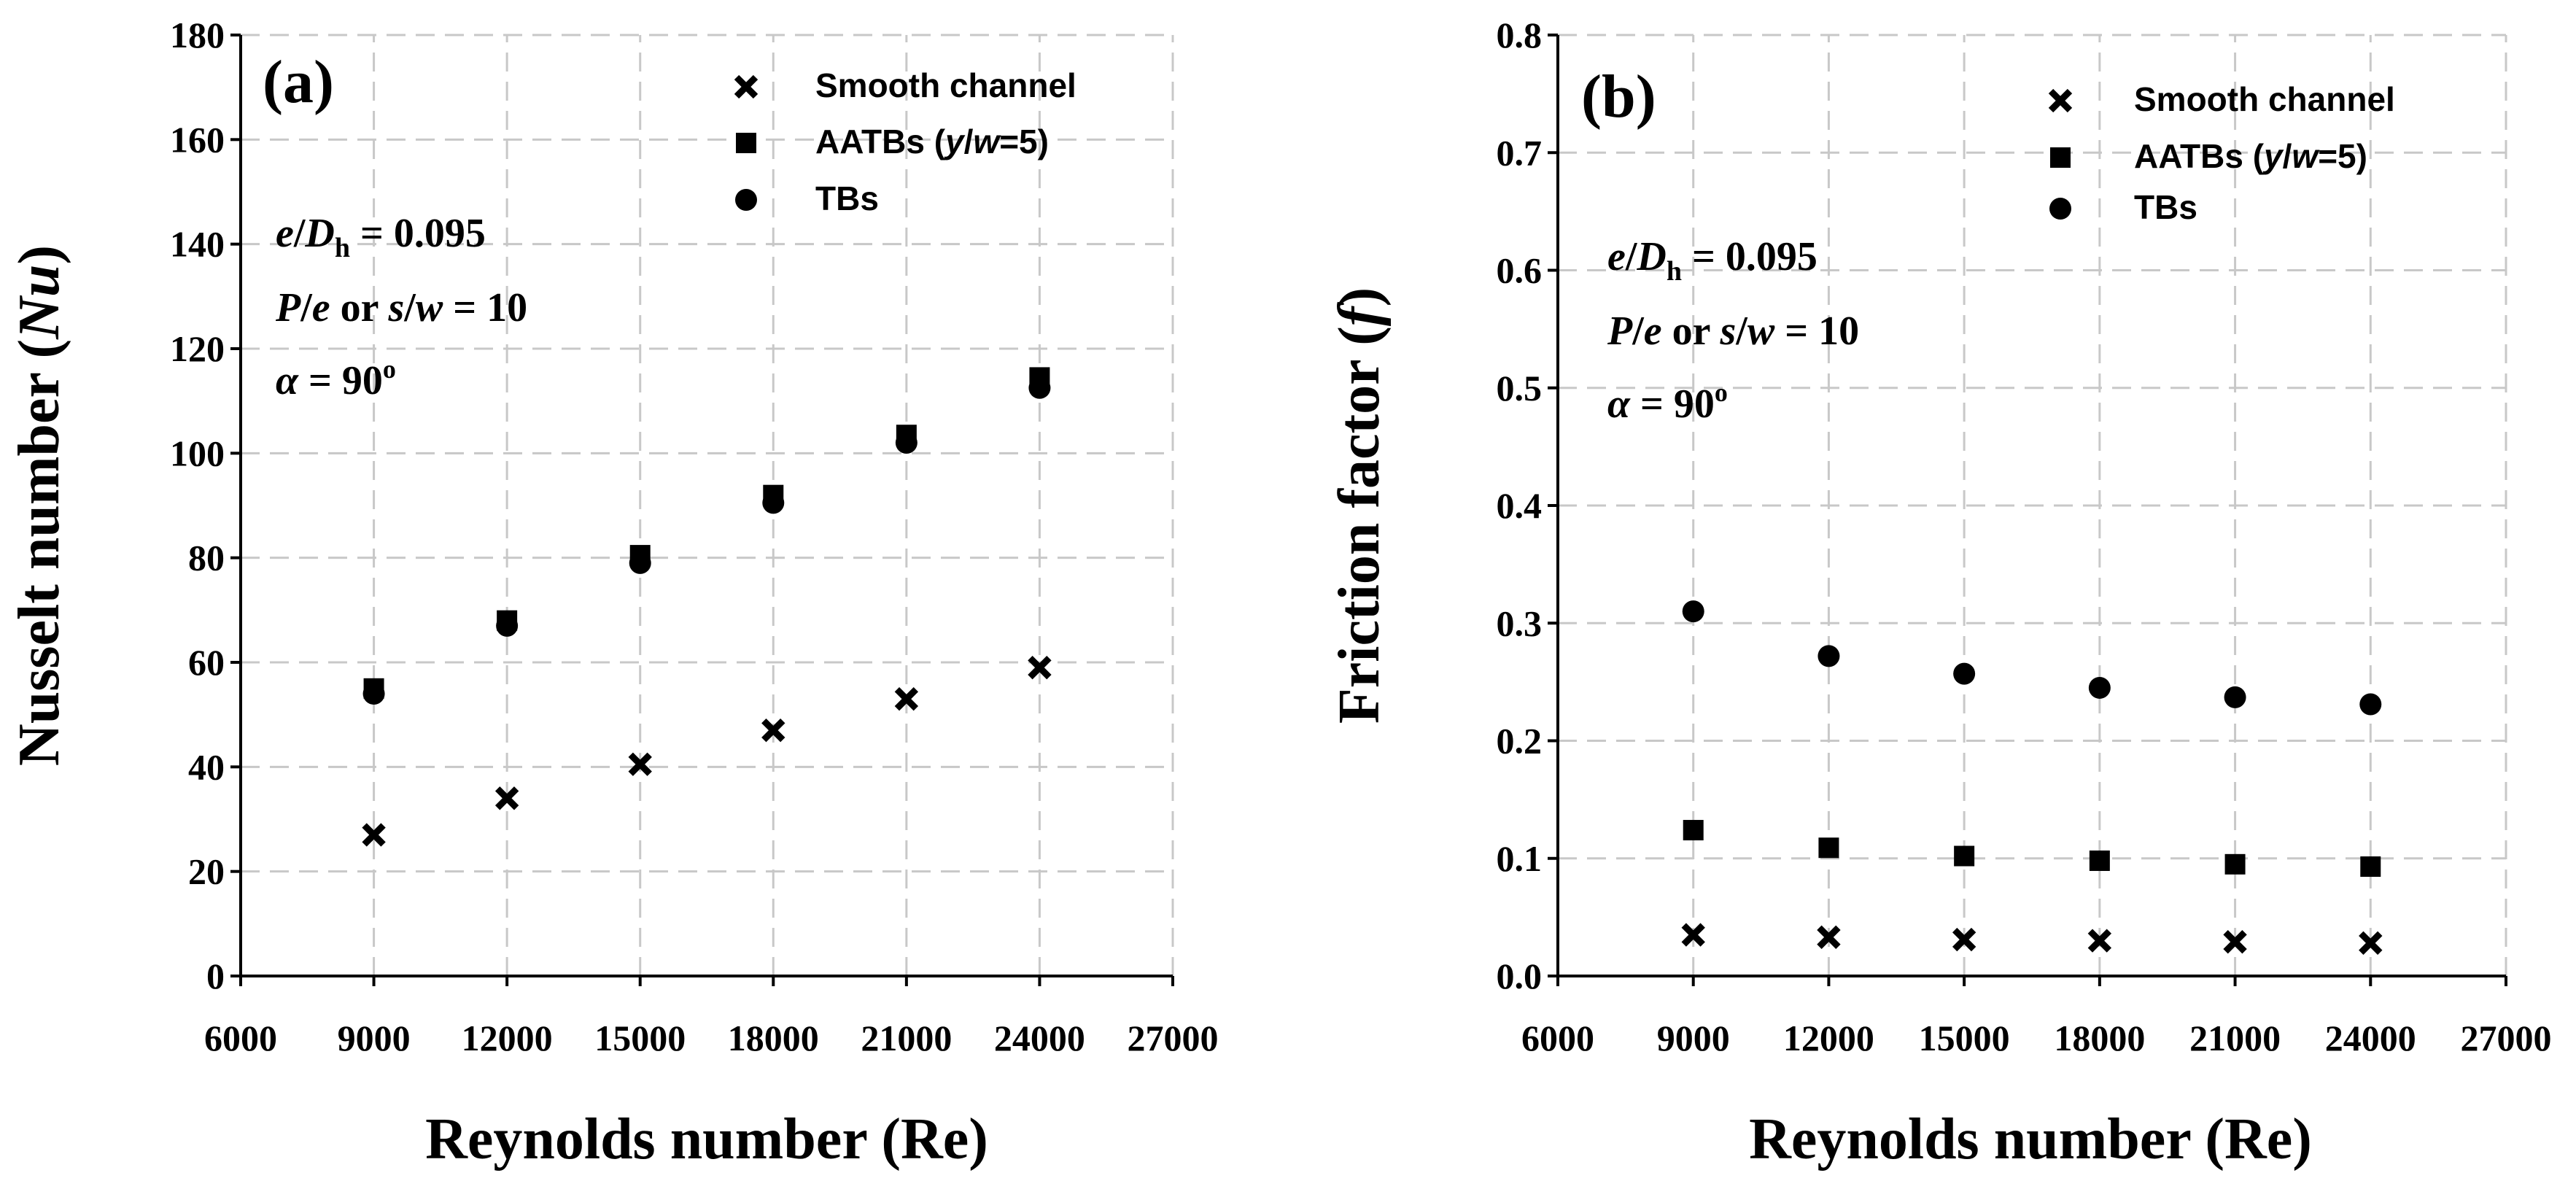  What do you see at coordinates (1520, 976) in the screenshot?
I see `y-tick-label: 0.0` at bounding box center [1520, 976].